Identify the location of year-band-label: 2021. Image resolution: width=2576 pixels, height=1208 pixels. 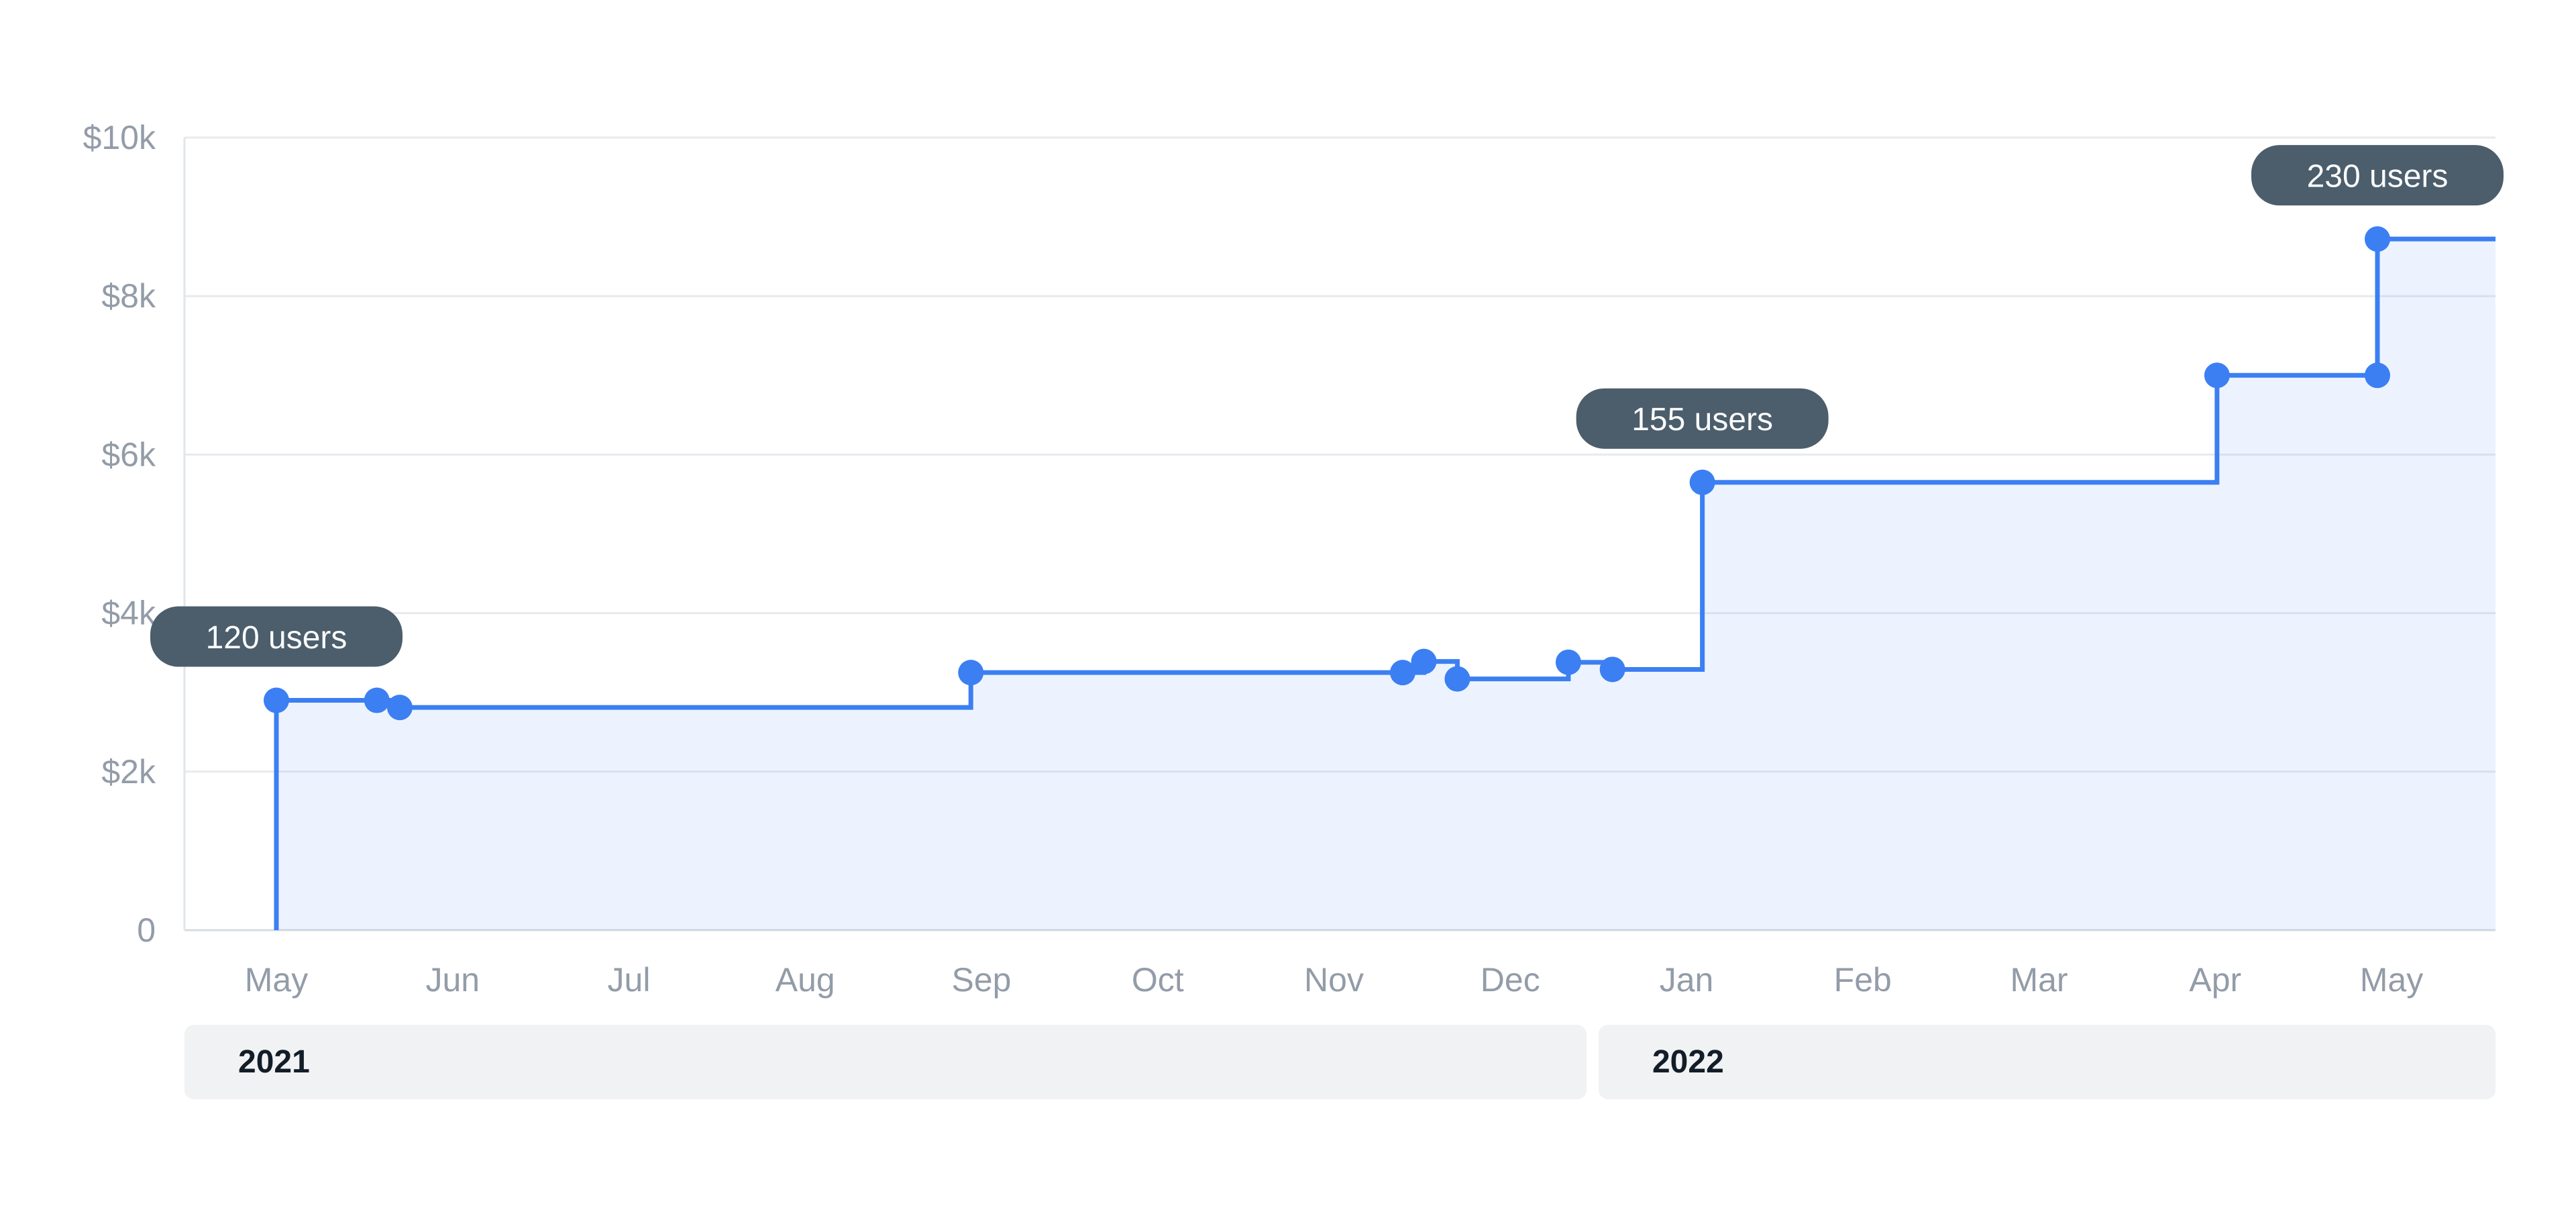
(274, 1062).